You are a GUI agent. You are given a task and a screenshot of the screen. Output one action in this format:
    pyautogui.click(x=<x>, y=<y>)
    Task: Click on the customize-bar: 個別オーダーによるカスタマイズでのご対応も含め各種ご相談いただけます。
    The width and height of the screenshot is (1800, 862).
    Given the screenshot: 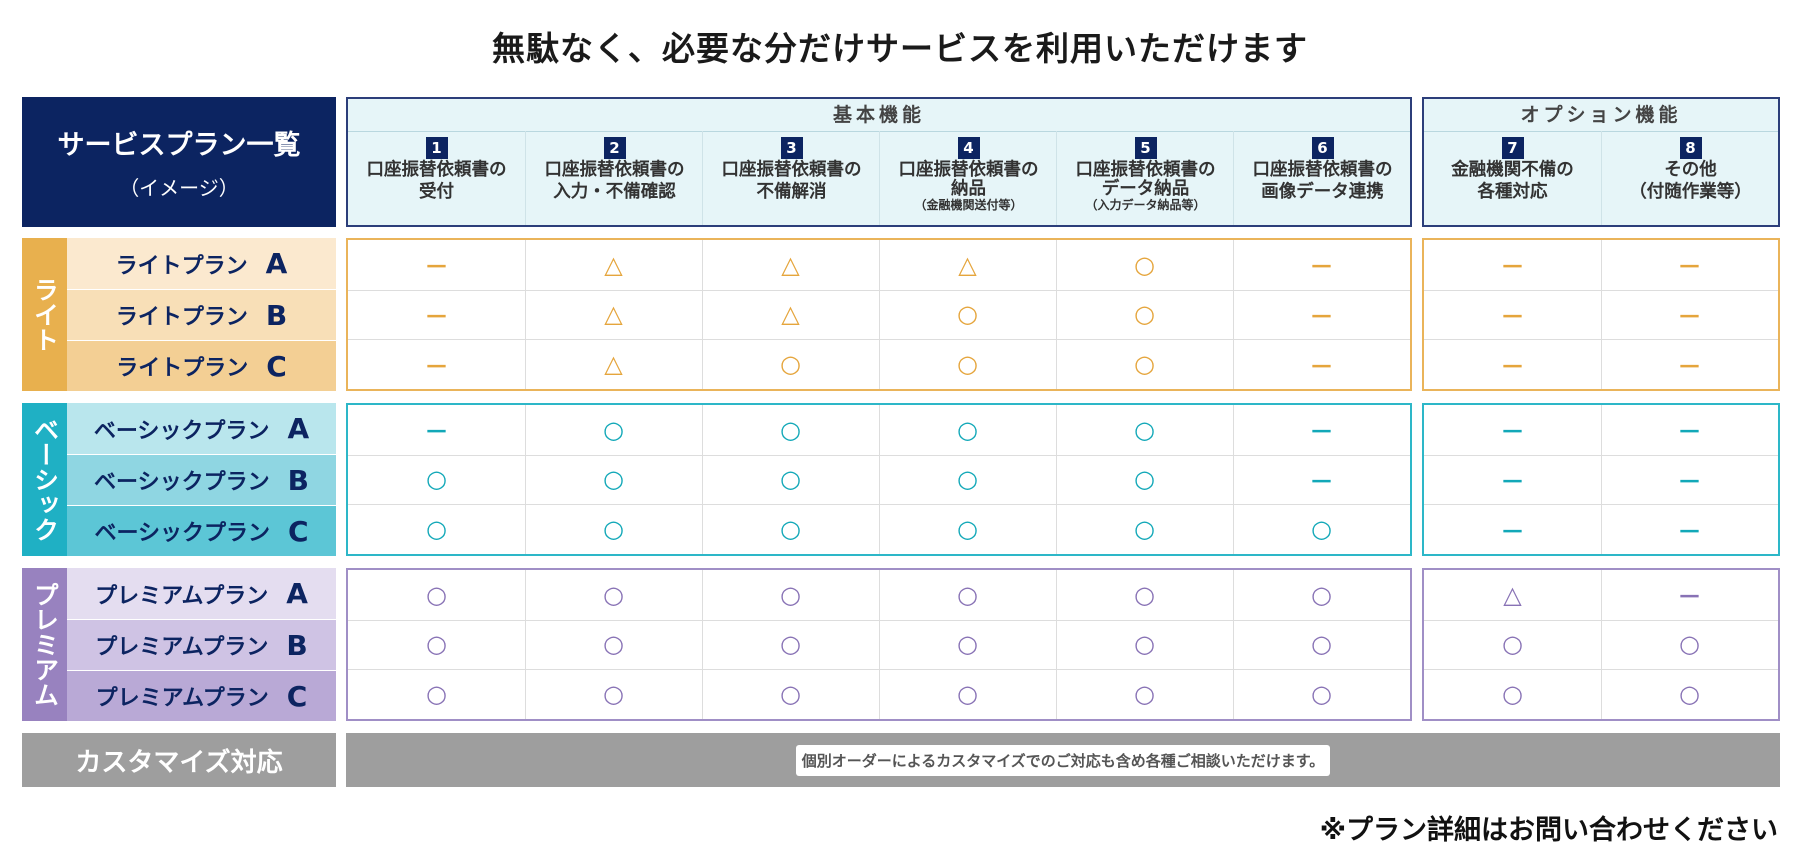 What is the action you would take?
    pyautogui.click(x=1063, y=760)
    